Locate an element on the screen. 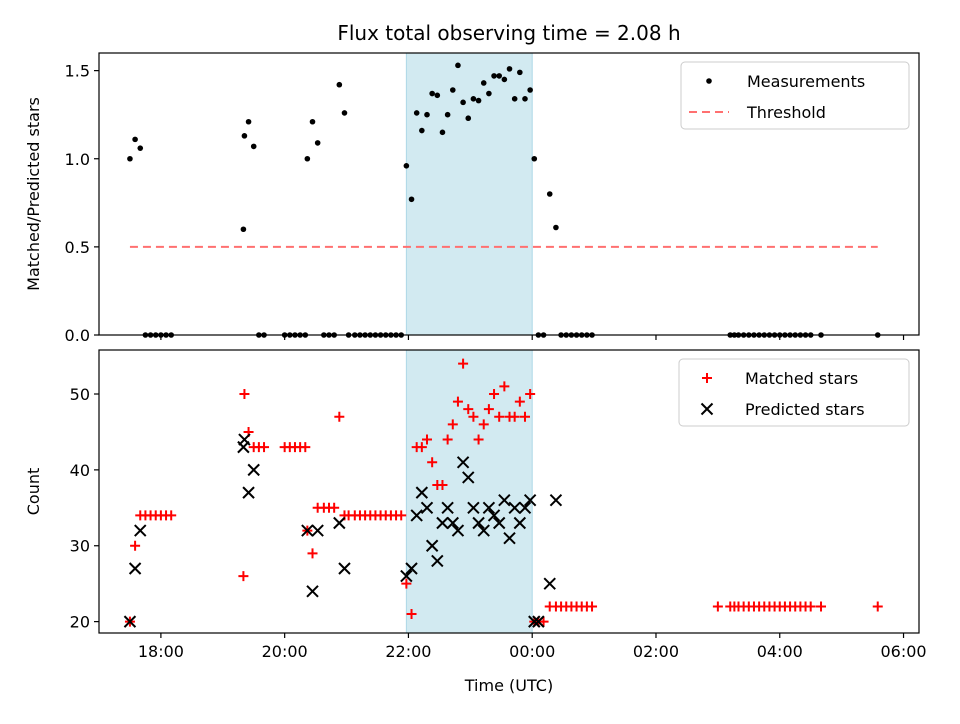 The width and height of the screenshot is (960, 724). legend-label: Threshold is located at coordinates (786, 112).